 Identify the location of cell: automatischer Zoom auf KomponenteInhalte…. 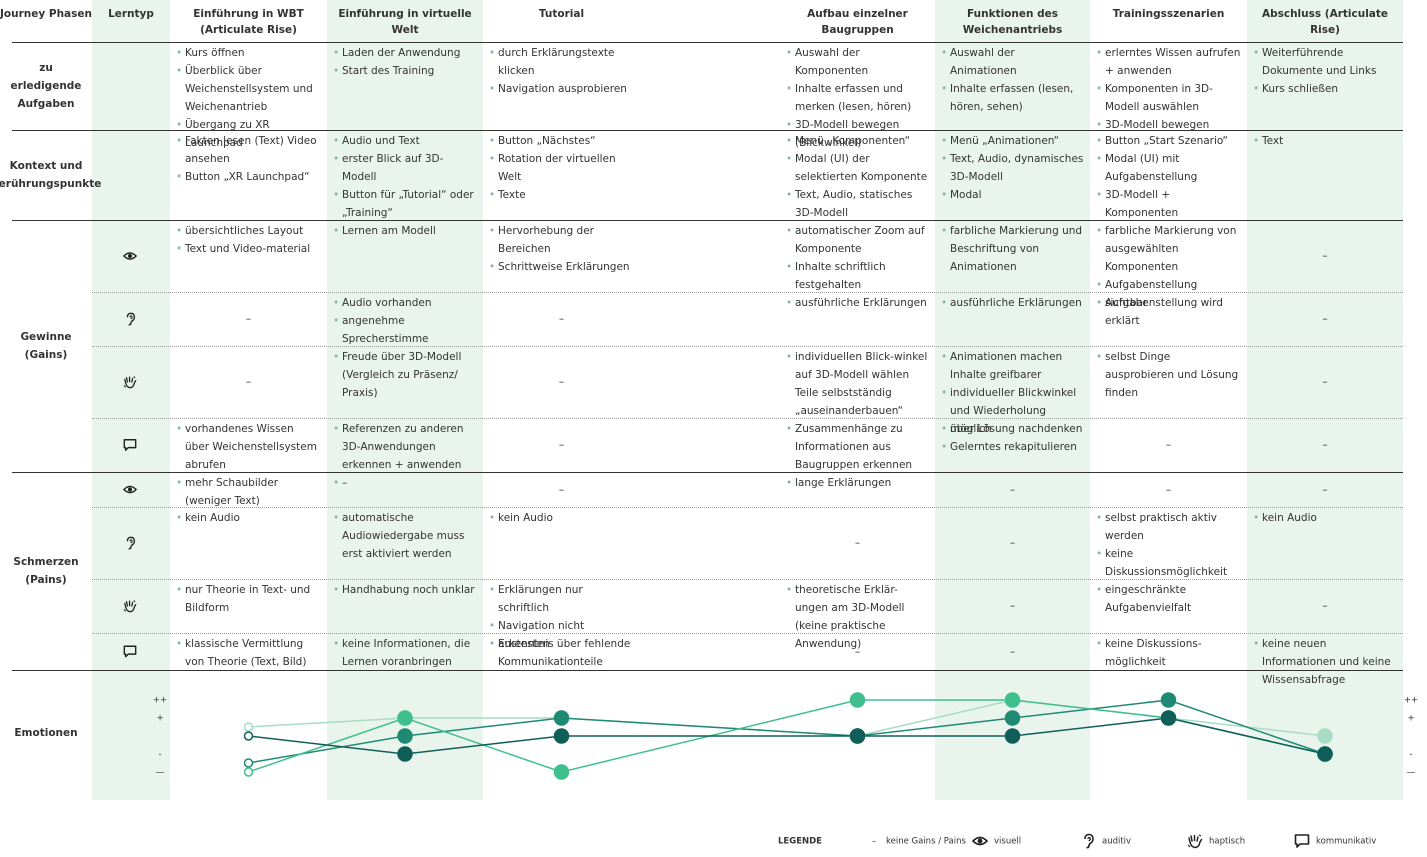
(857, 258).